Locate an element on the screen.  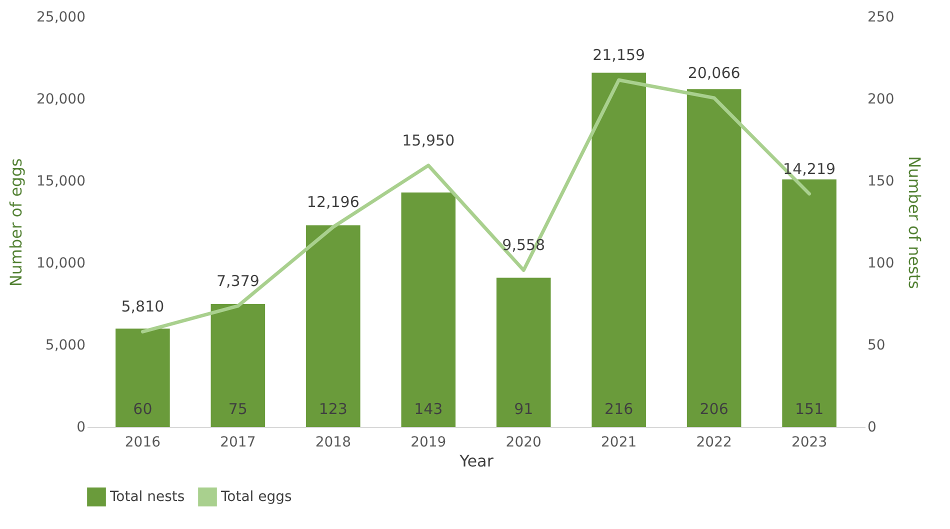
data-label: 60 is located at coordinates (142, 409).